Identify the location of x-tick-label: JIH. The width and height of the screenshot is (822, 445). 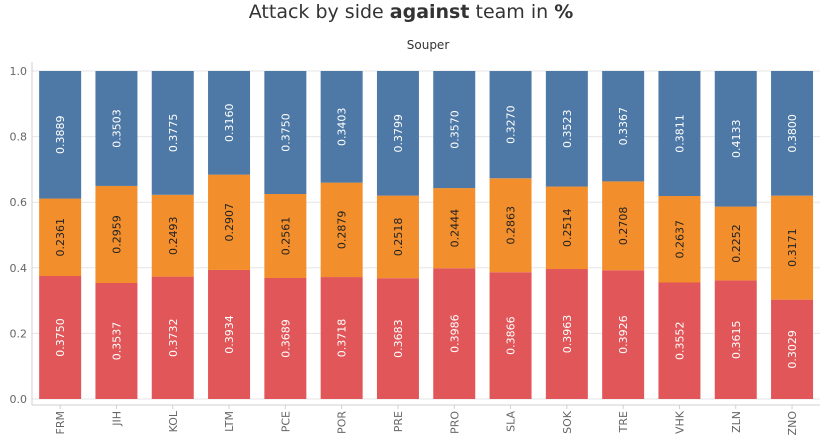
(116, 419).